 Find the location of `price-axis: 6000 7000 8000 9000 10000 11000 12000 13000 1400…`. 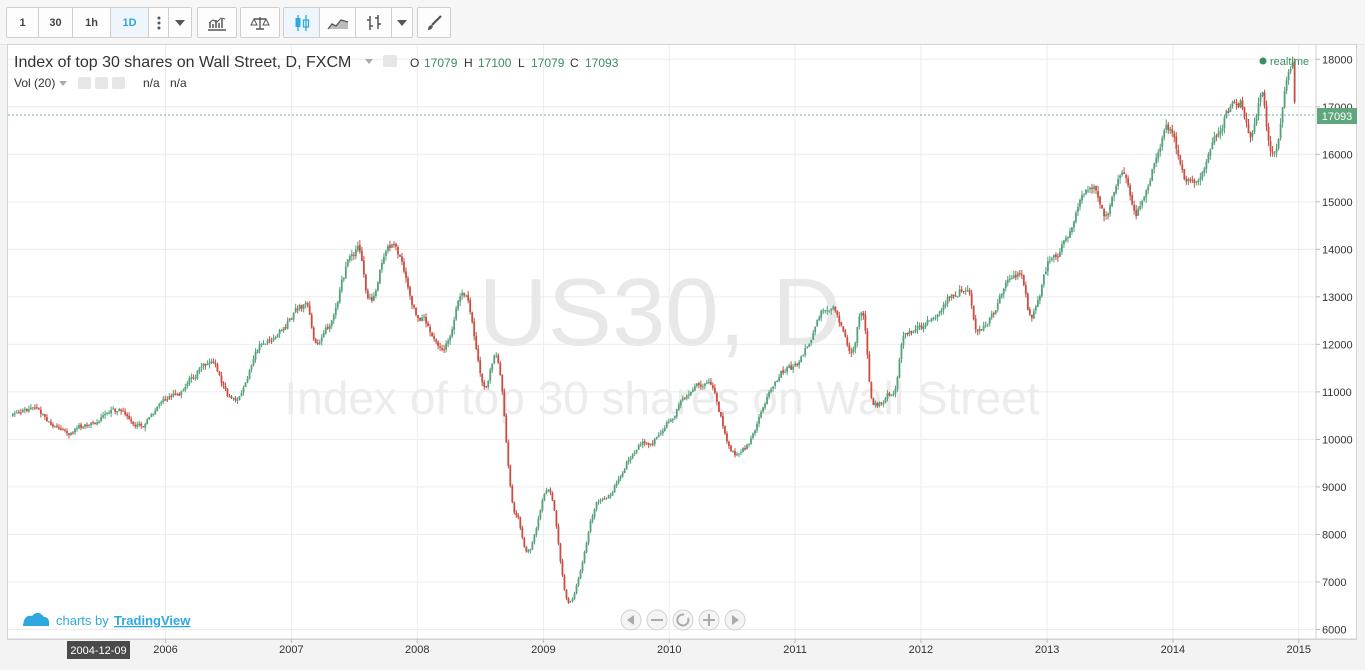

price-axis: 6000 7000 8000 9000 10000 11000 12000 13000 1400… is located at coordinates (1334, 345).